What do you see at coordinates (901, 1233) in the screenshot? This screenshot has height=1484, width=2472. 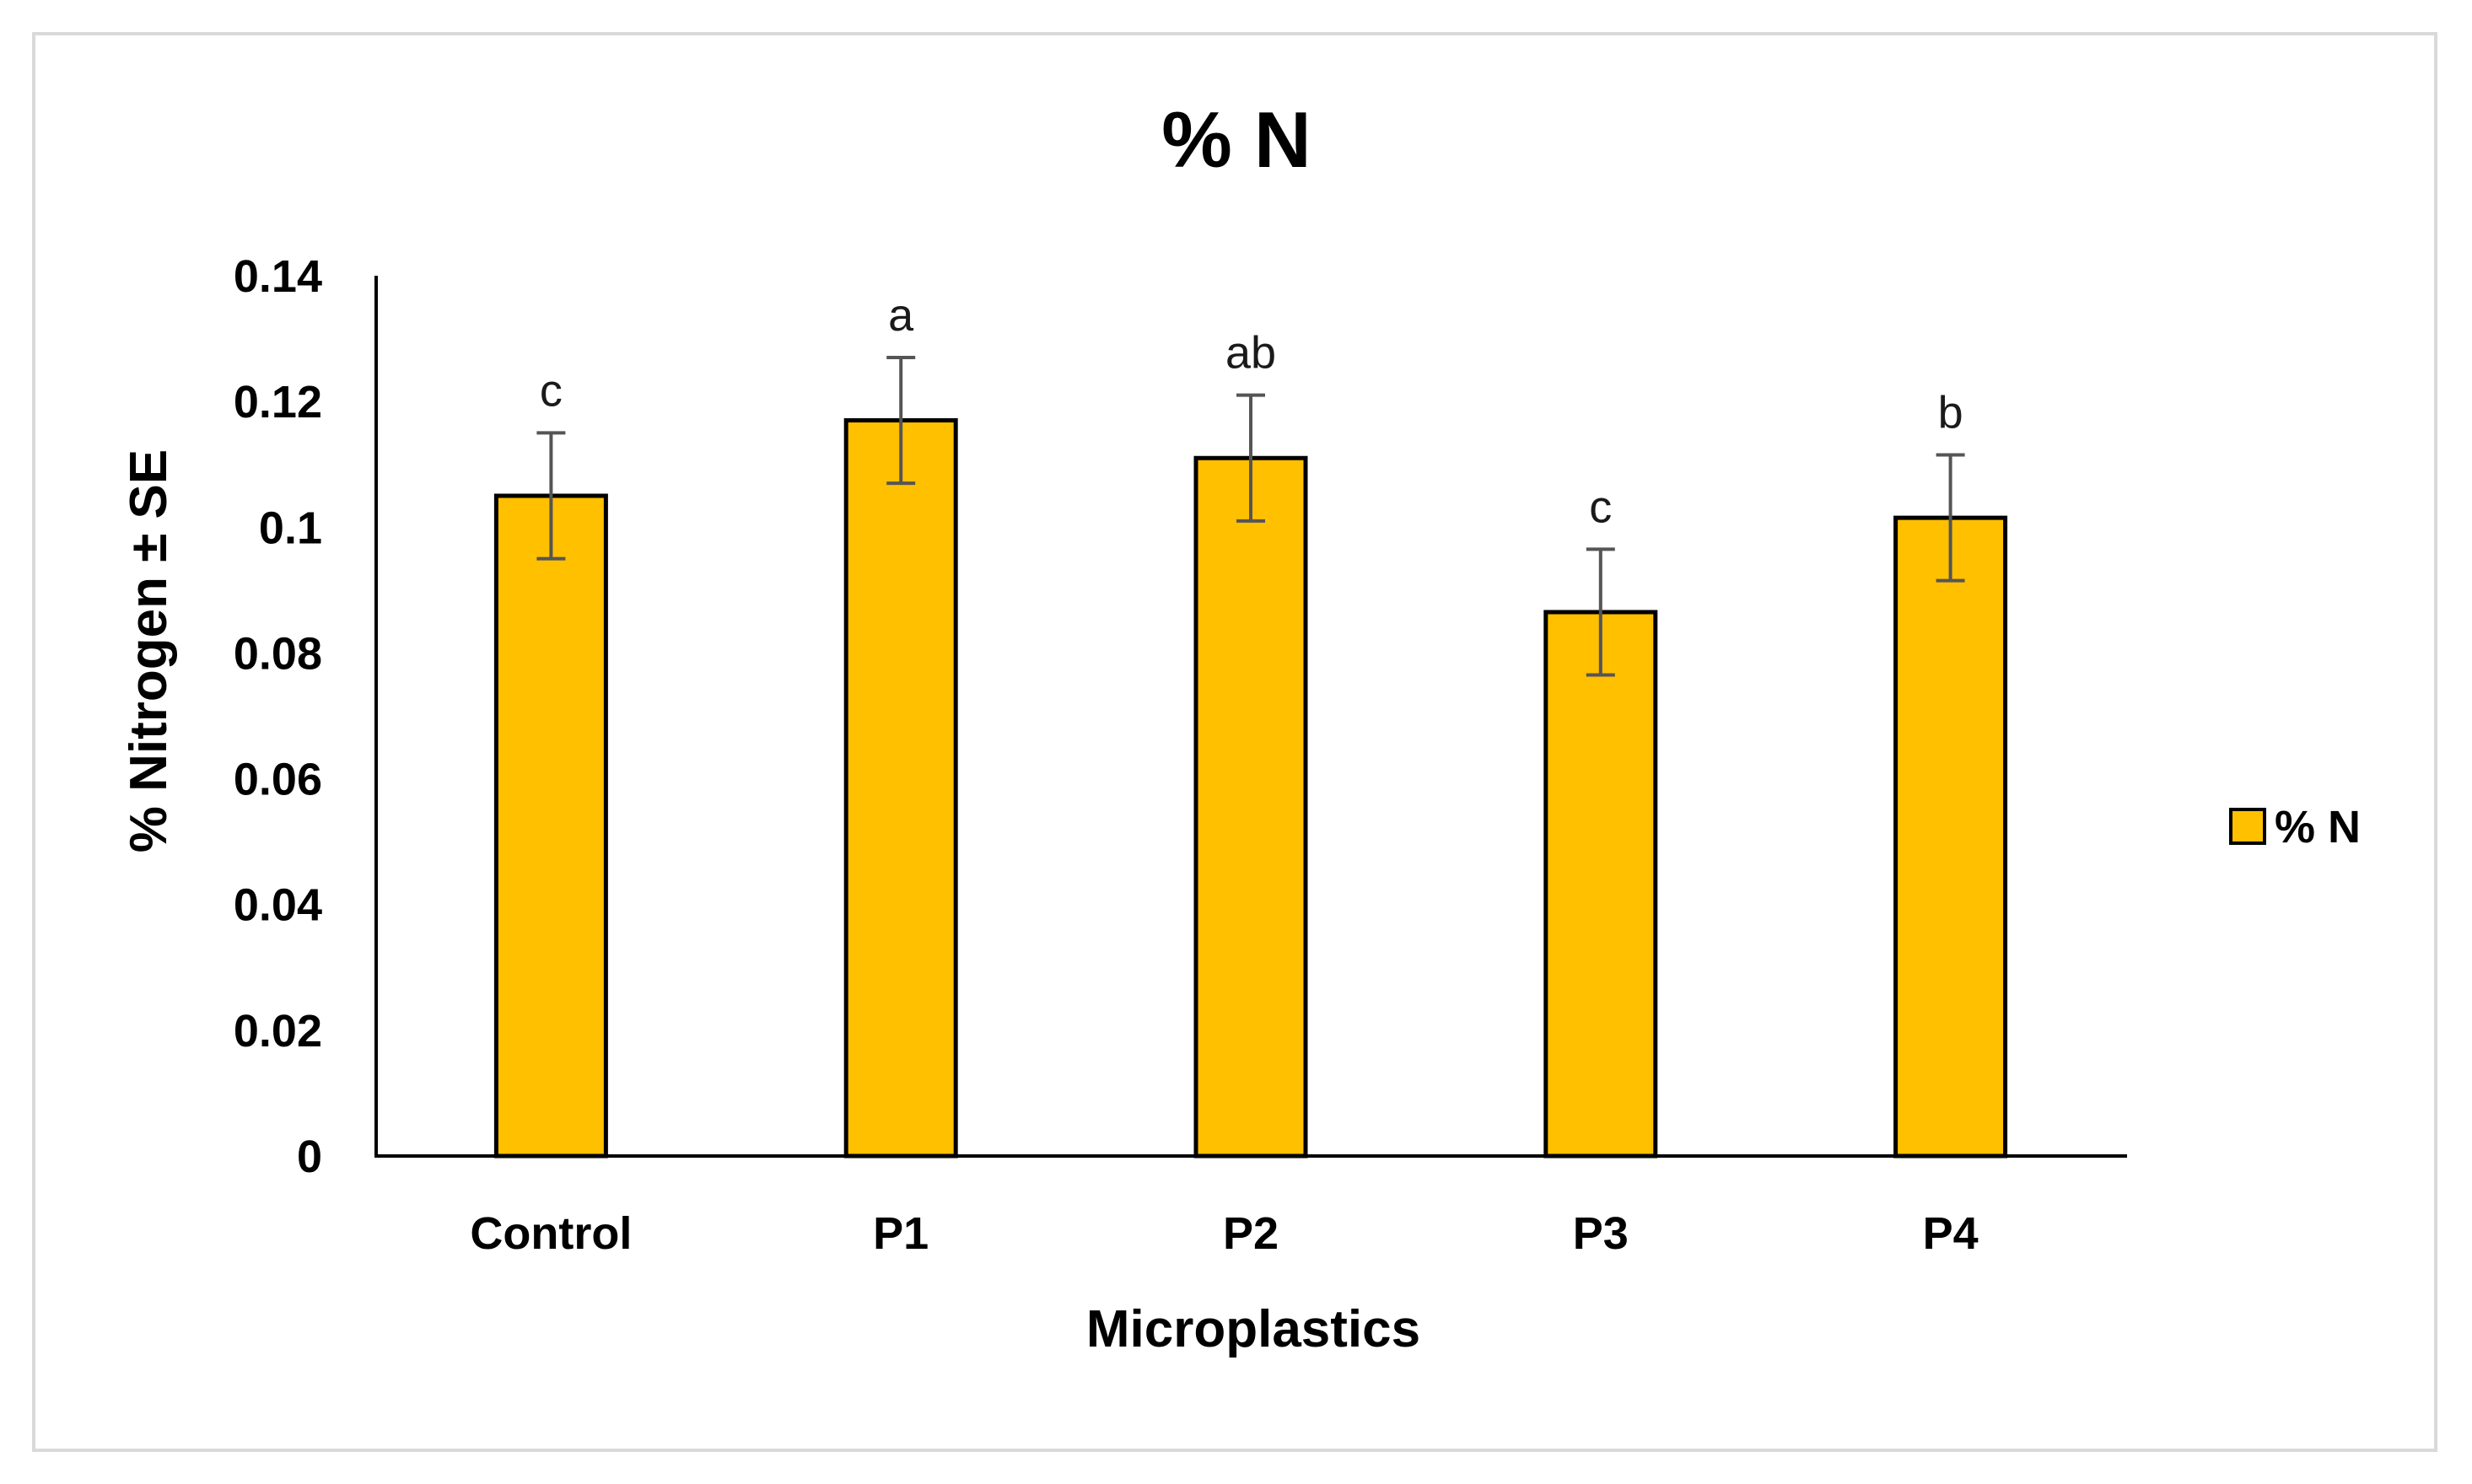 I see `x-tick-label: P1` at bounding box center [901, 1233].